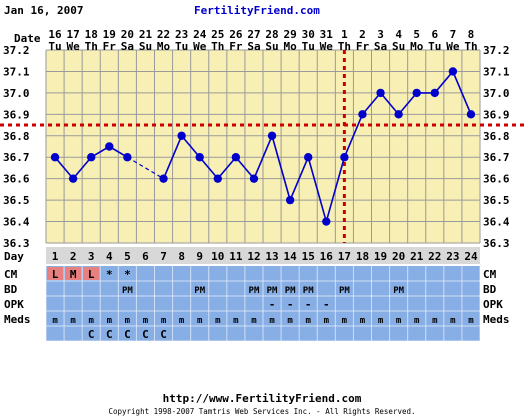 Image resolution: width=524 pixels, height=418 pixels. Describe the element at coordinates (362, 34) in the screenshot. I see `date-number: 2` at that location.